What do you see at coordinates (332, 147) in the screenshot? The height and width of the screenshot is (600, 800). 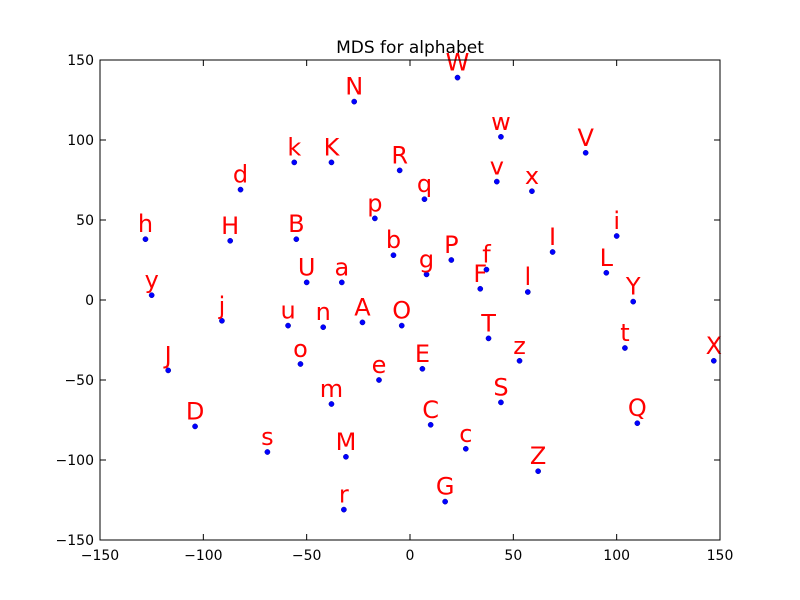 I see `data-point-label: K` at bounding box center [332, 147].